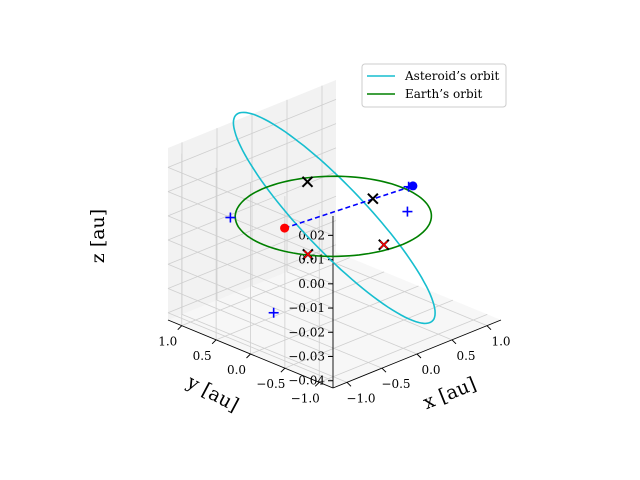  I want to click on y-tick-label: 0.5, so click(202, 356).